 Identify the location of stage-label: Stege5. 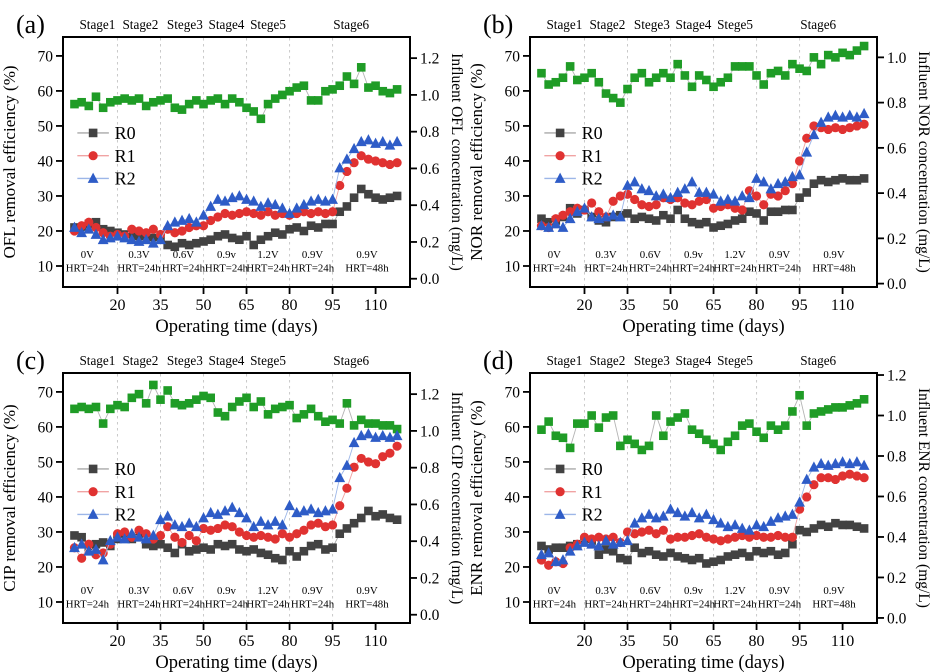
(268, 360).